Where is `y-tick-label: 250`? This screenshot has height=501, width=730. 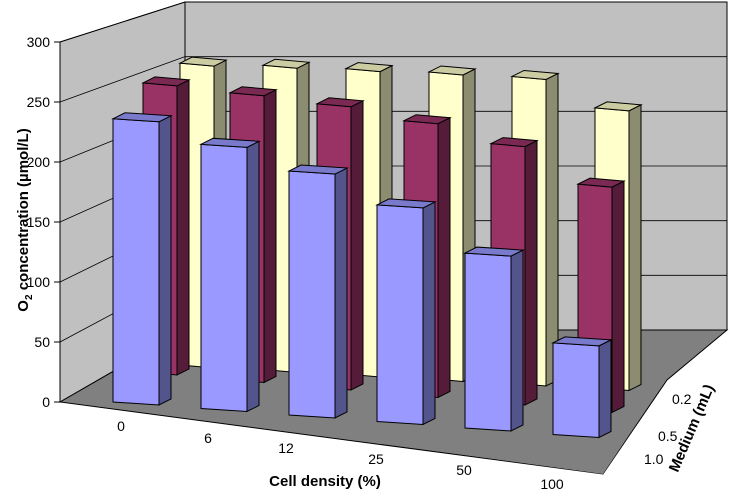
y-tick-label: 250 is located at coordinates (39, 102).